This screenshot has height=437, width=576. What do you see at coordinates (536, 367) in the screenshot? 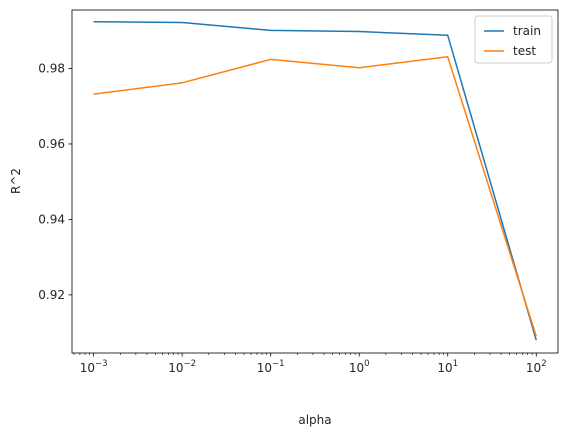
I see `x-tick-label: 10²` at bounding box center [536, 367].